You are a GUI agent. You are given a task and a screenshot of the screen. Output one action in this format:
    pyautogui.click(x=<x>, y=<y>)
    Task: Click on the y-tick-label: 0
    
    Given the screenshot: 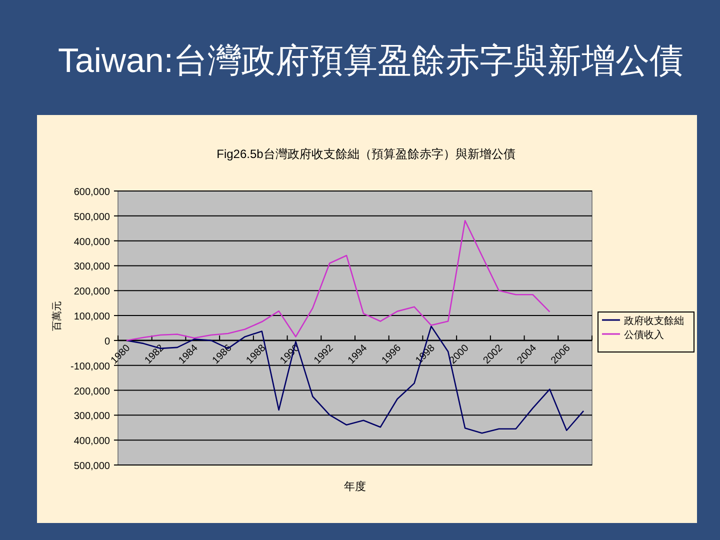 What is the action you would take?
    pyautogui.click(x=107, y=342)
    